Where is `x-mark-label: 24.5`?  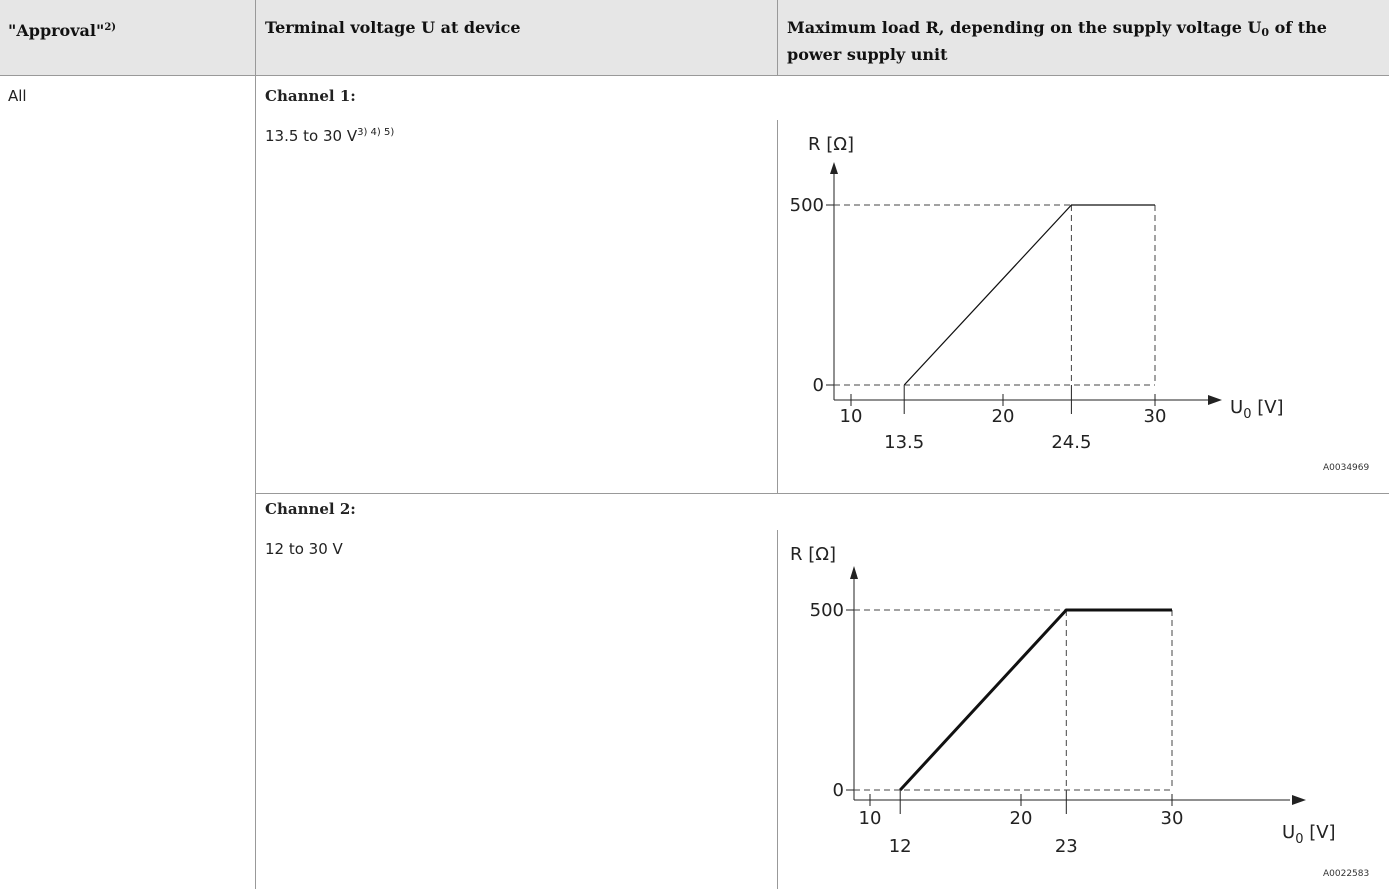 x-mark-label: 24.5 is located at coordinates (1071, 442).